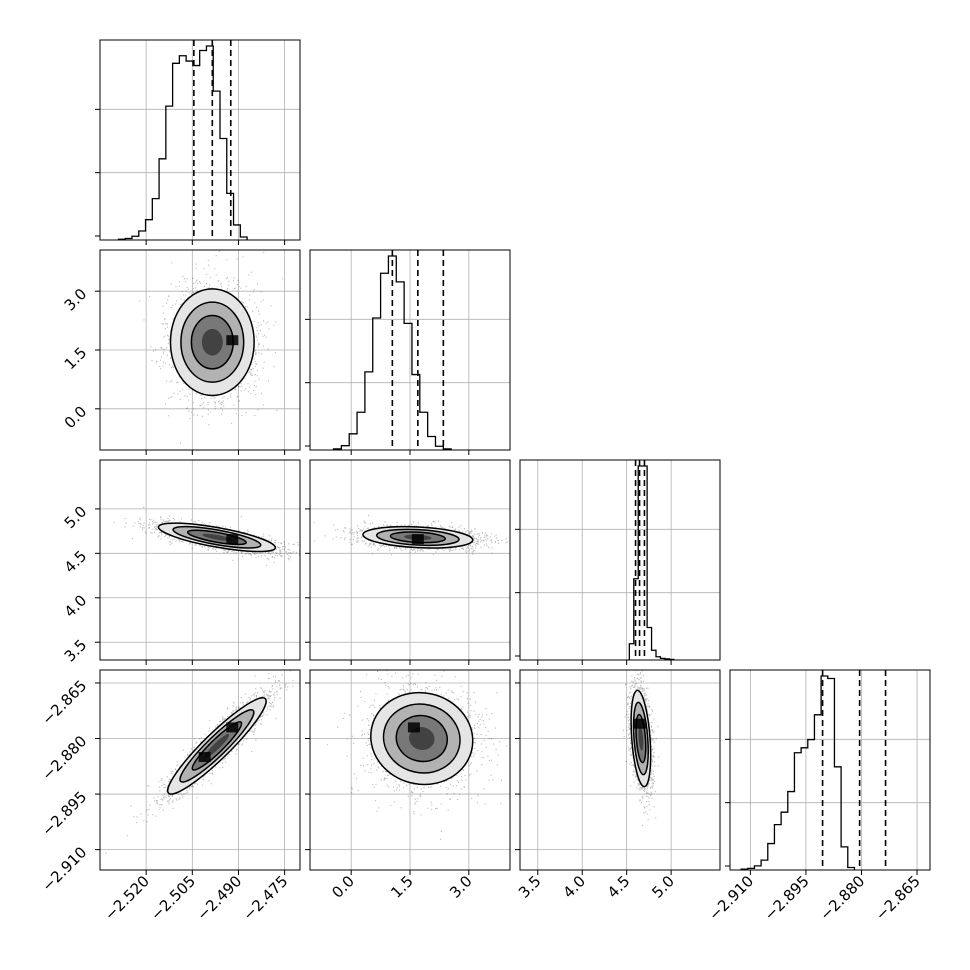 Image resolution: width=970 pixels, height=970 pixels. I want to click on density-p0-p1, so click(211, 347).